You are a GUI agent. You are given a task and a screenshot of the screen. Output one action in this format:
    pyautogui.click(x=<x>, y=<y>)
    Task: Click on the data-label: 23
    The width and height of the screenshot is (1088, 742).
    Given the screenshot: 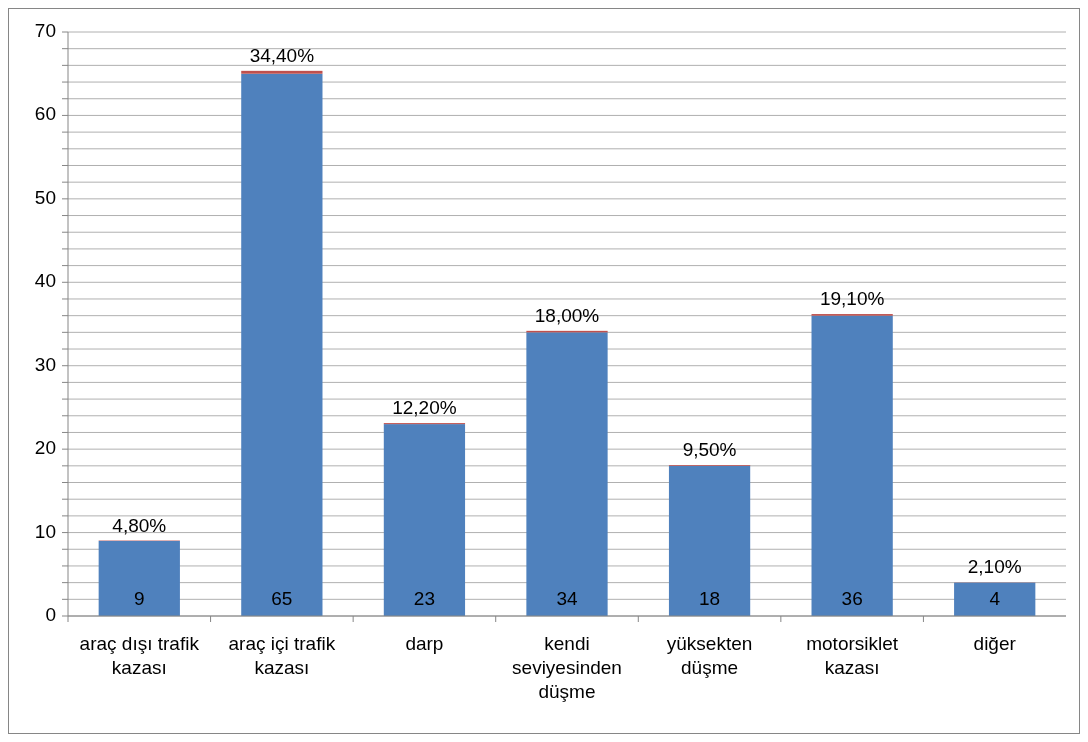 What is the action you would take?
    pyautogui.click(x=424, y=599)
    